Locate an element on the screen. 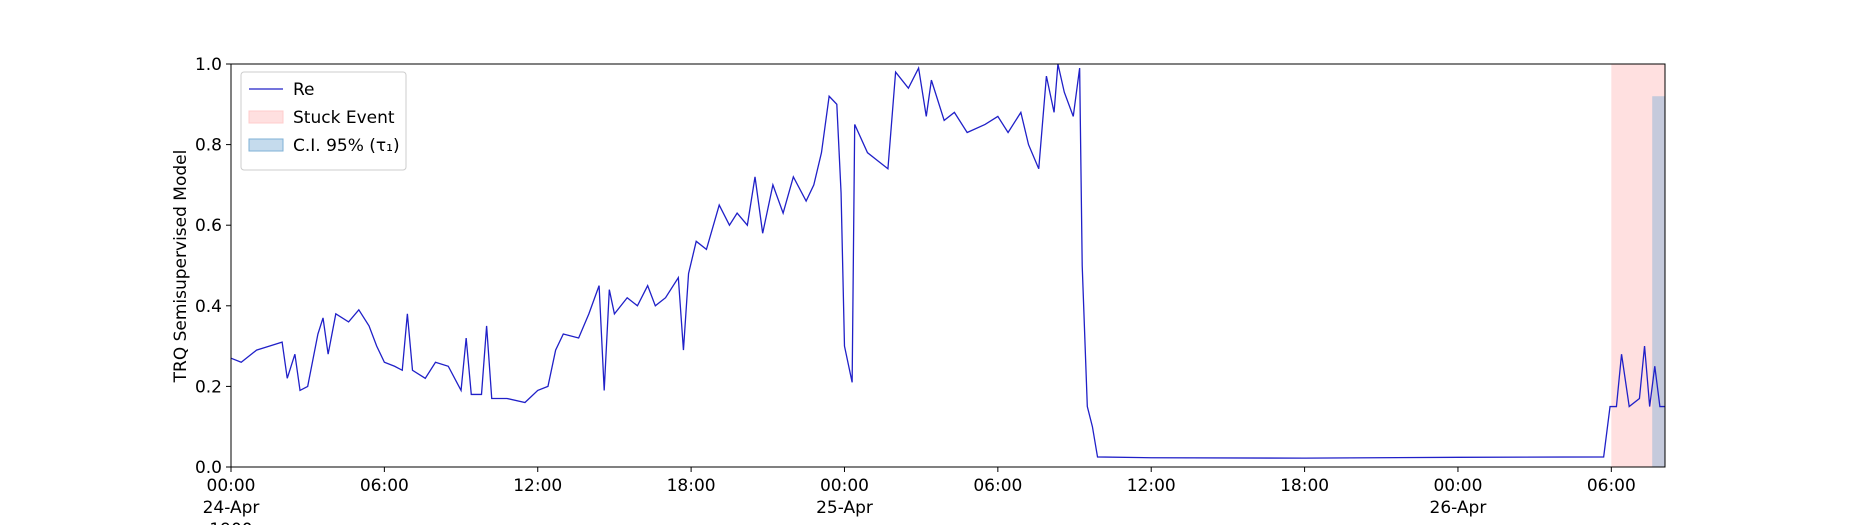 This screenshot has width=1850, height=525. x-tick-label: 00:00 25-Apr is located at coordinates (844, 497).